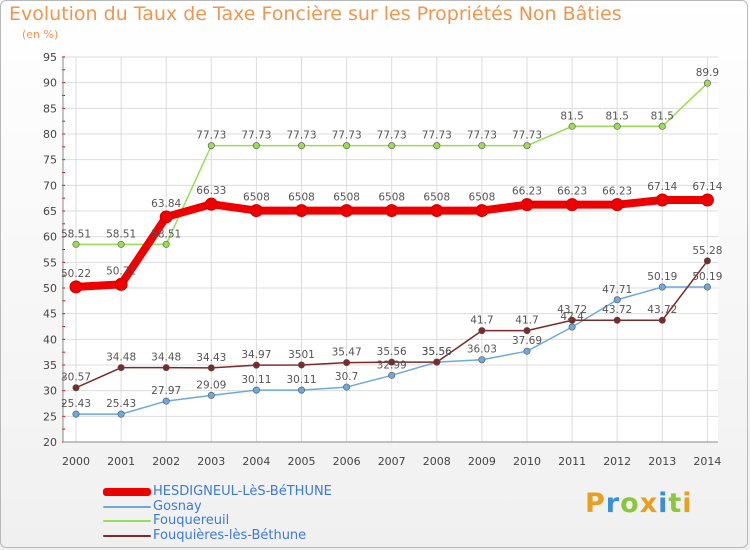 The height and width of the screenshot is (550, 750). I want to click on x-tick-label: 2012, so click(617, 461).